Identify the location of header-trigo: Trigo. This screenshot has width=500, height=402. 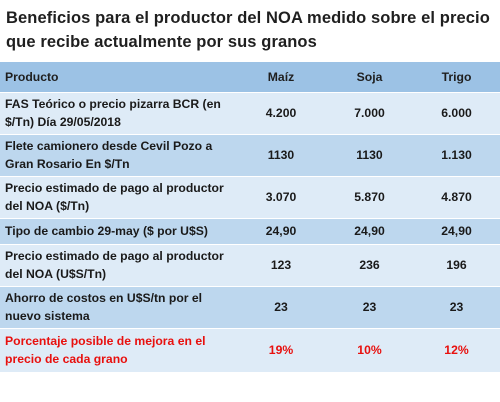
(456, 77).